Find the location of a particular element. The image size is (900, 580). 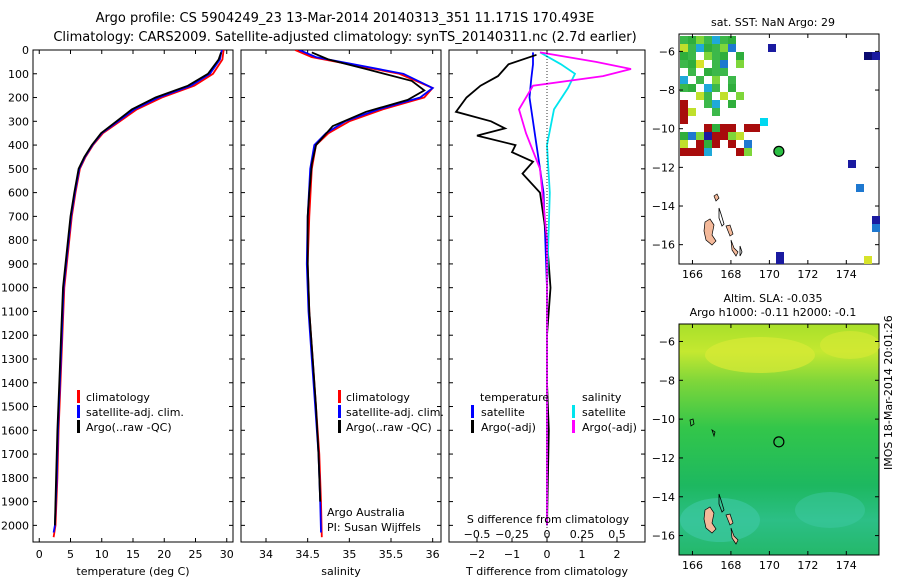

argo-position-marker is located at coordinates (779, 151).